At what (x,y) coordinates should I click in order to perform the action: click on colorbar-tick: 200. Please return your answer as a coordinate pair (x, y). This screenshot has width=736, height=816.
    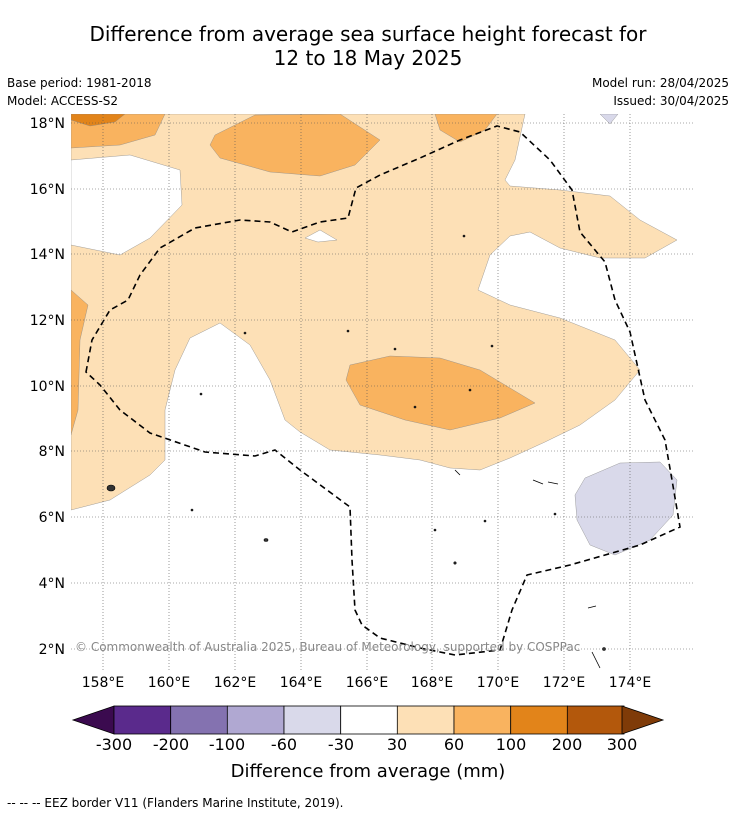
    Looking at the image, I should click on (567, 744).